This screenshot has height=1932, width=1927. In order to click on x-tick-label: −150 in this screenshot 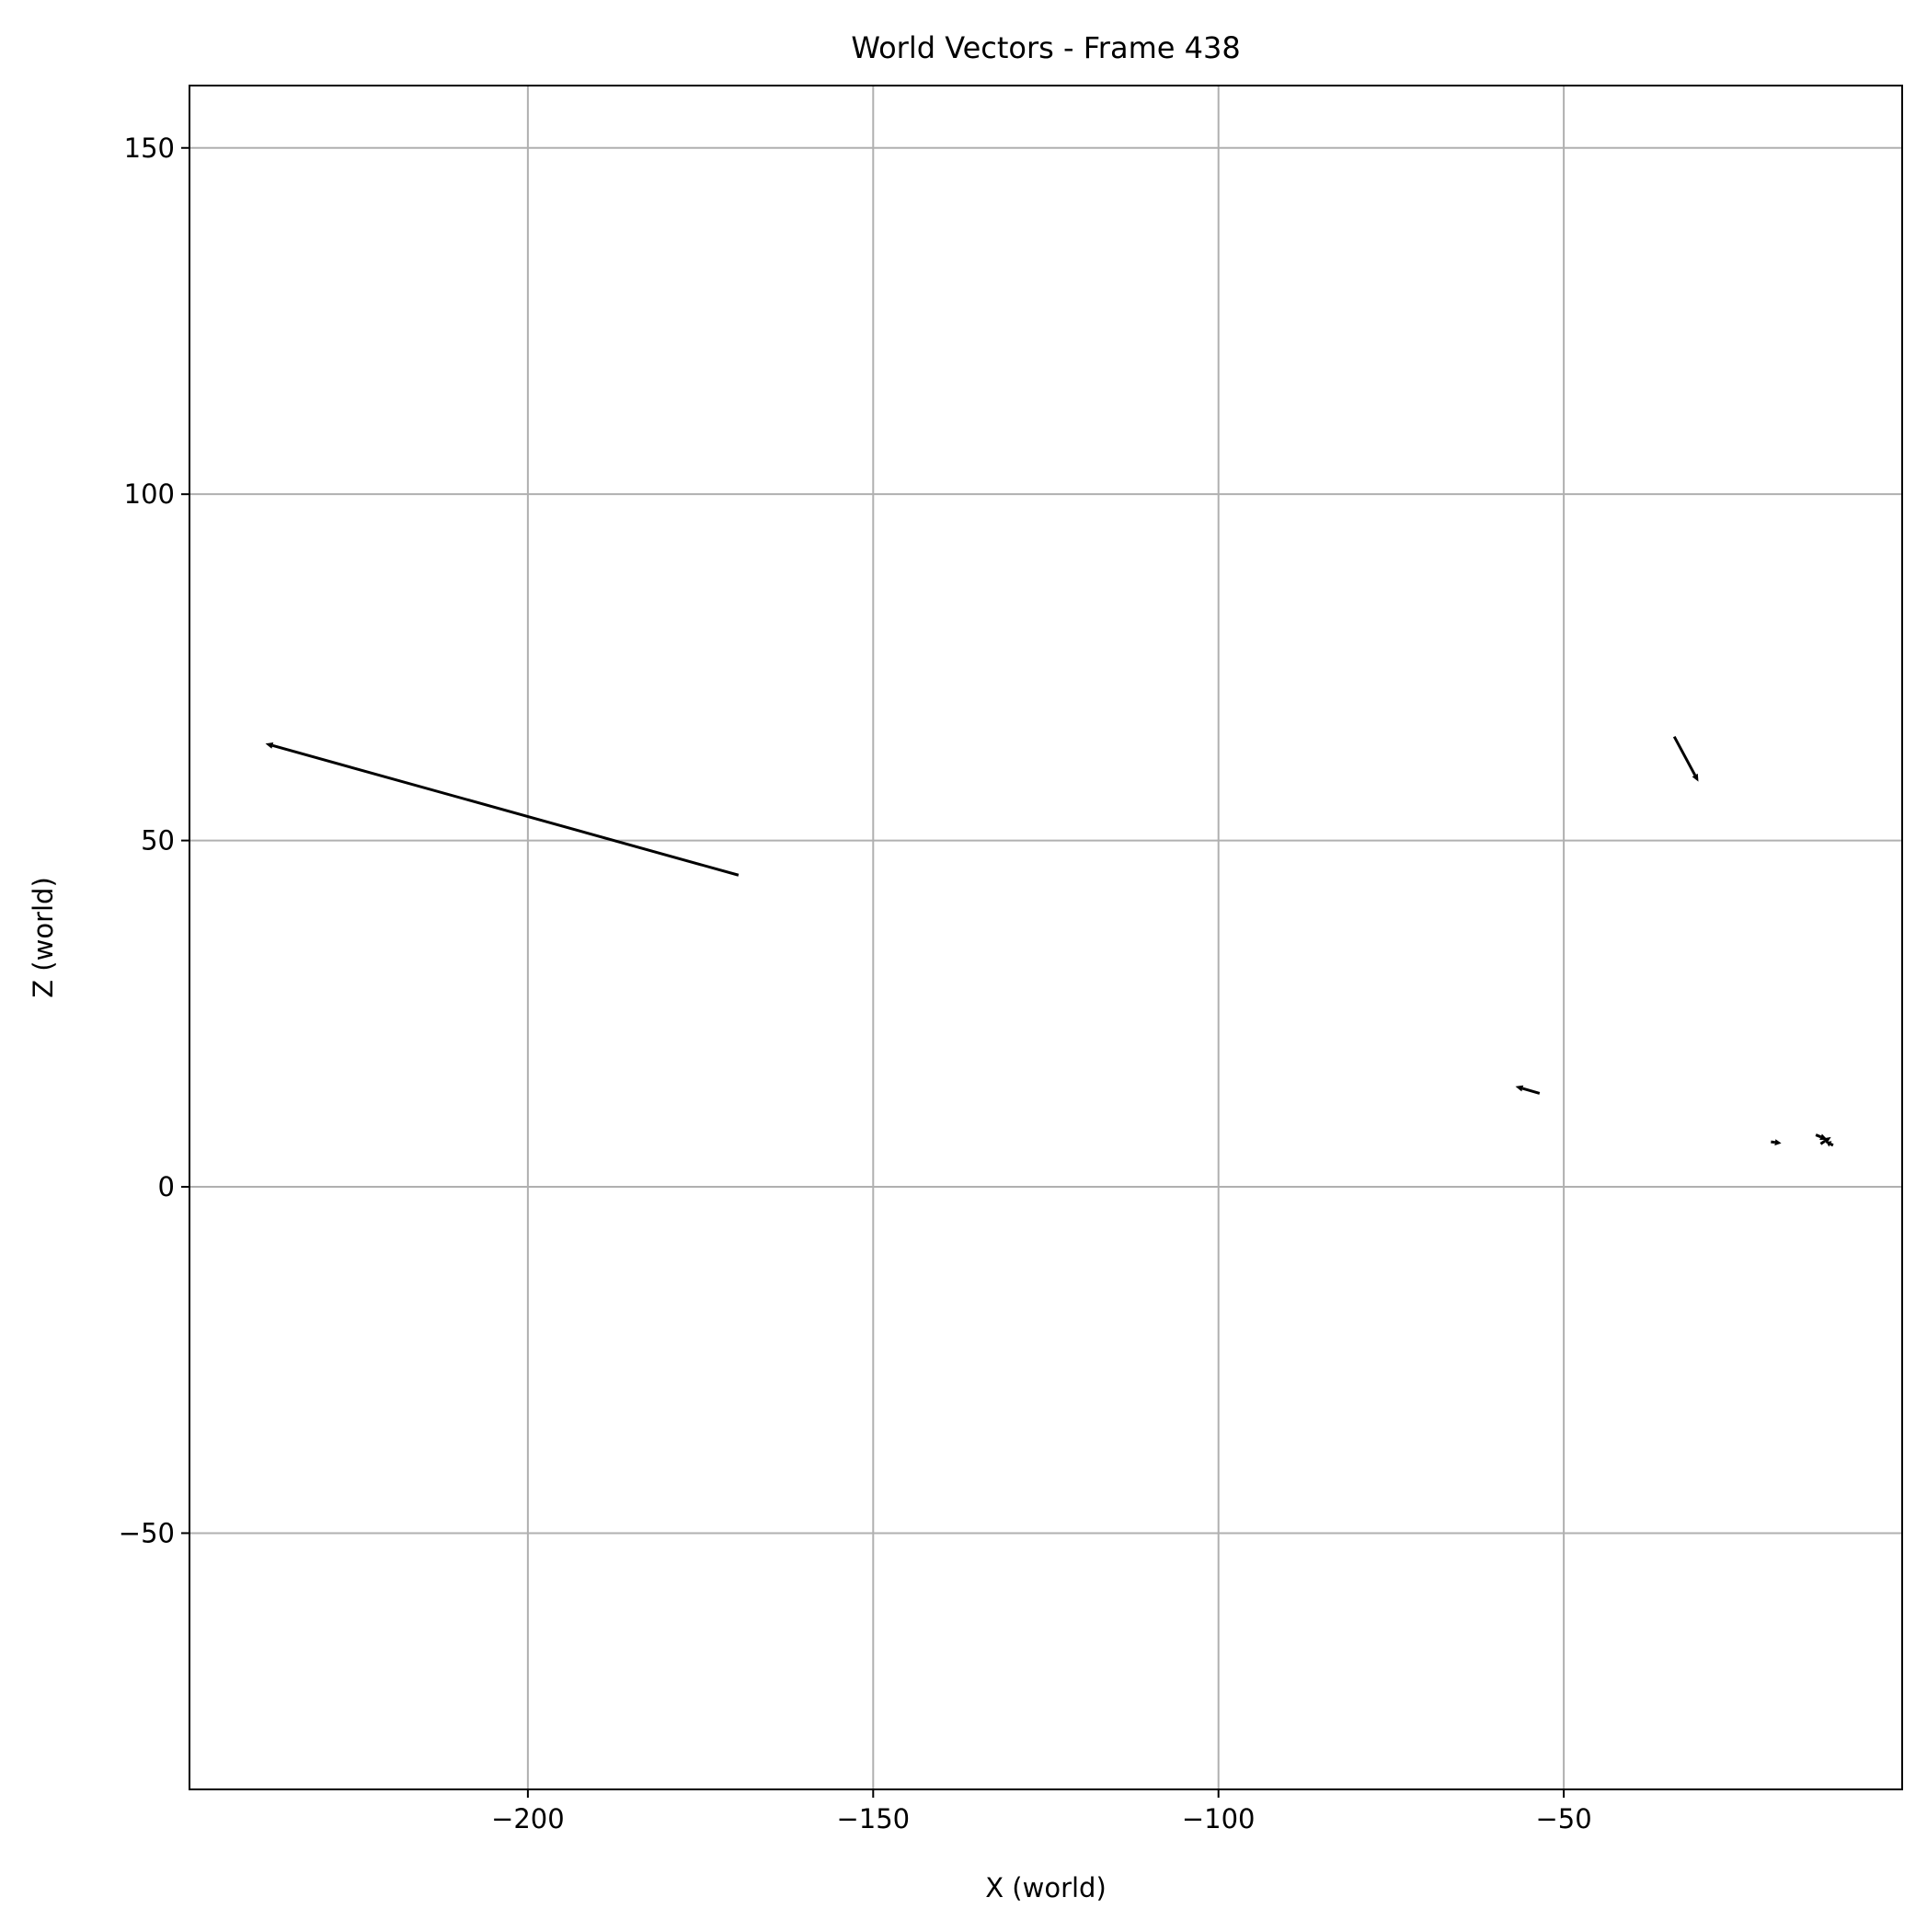, I will do `click(873, 1818)`.